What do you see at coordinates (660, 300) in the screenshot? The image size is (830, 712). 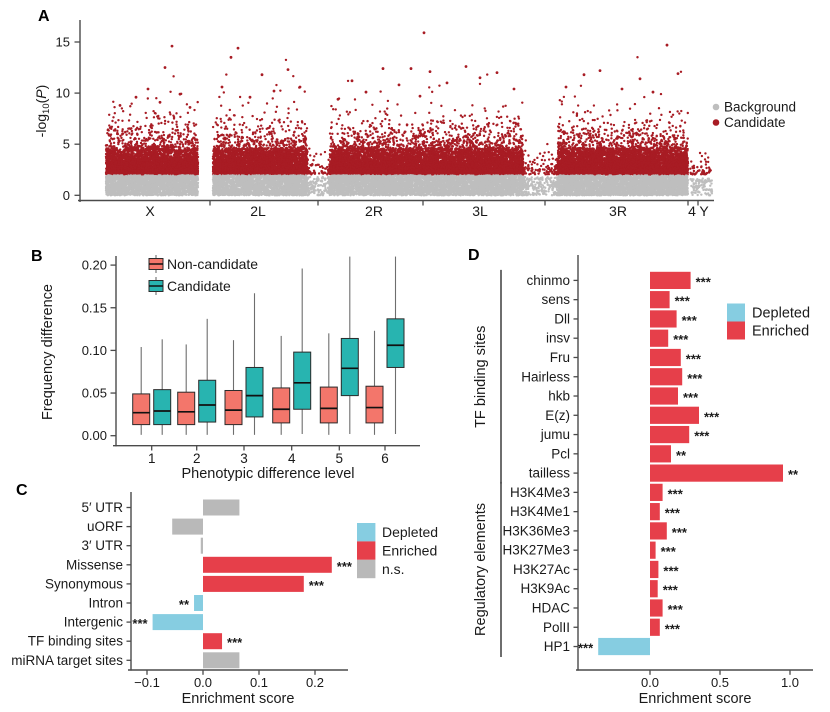 I see `bar-sens` at bounding box center [660, 300].